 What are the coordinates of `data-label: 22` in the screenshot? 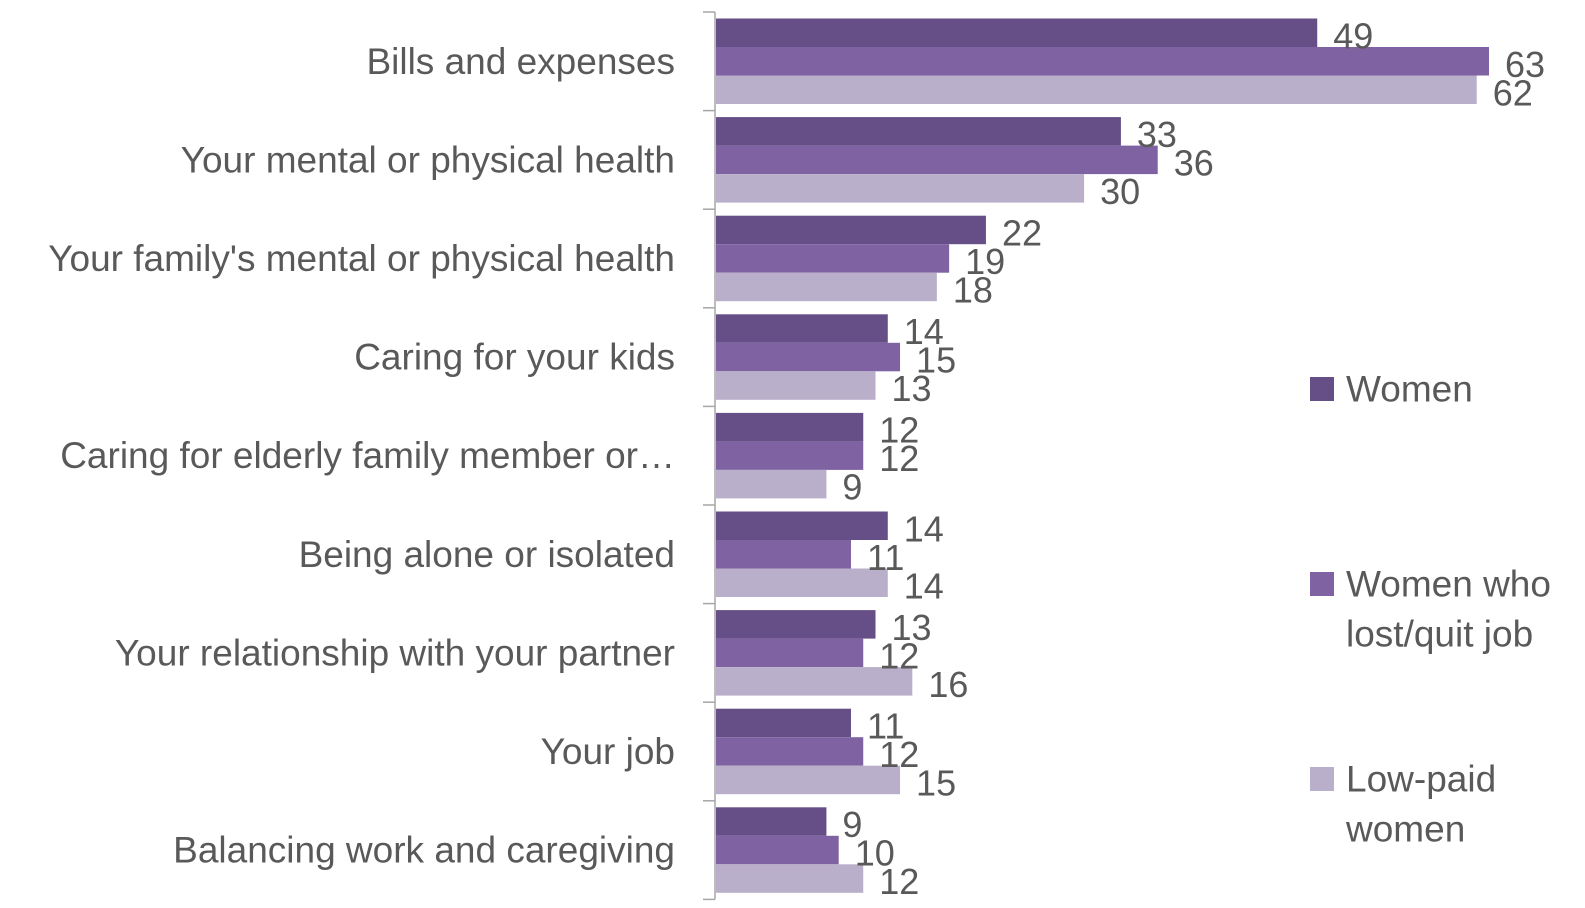 It's located at (1022, 232).